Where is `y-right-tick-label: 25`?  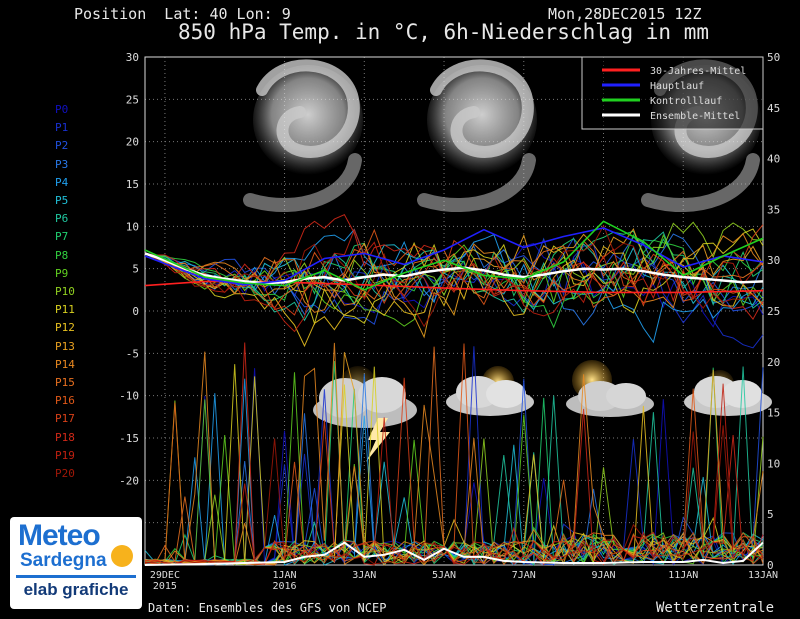
y-right-tick-label: 25 is located at coordinates (773, 311).